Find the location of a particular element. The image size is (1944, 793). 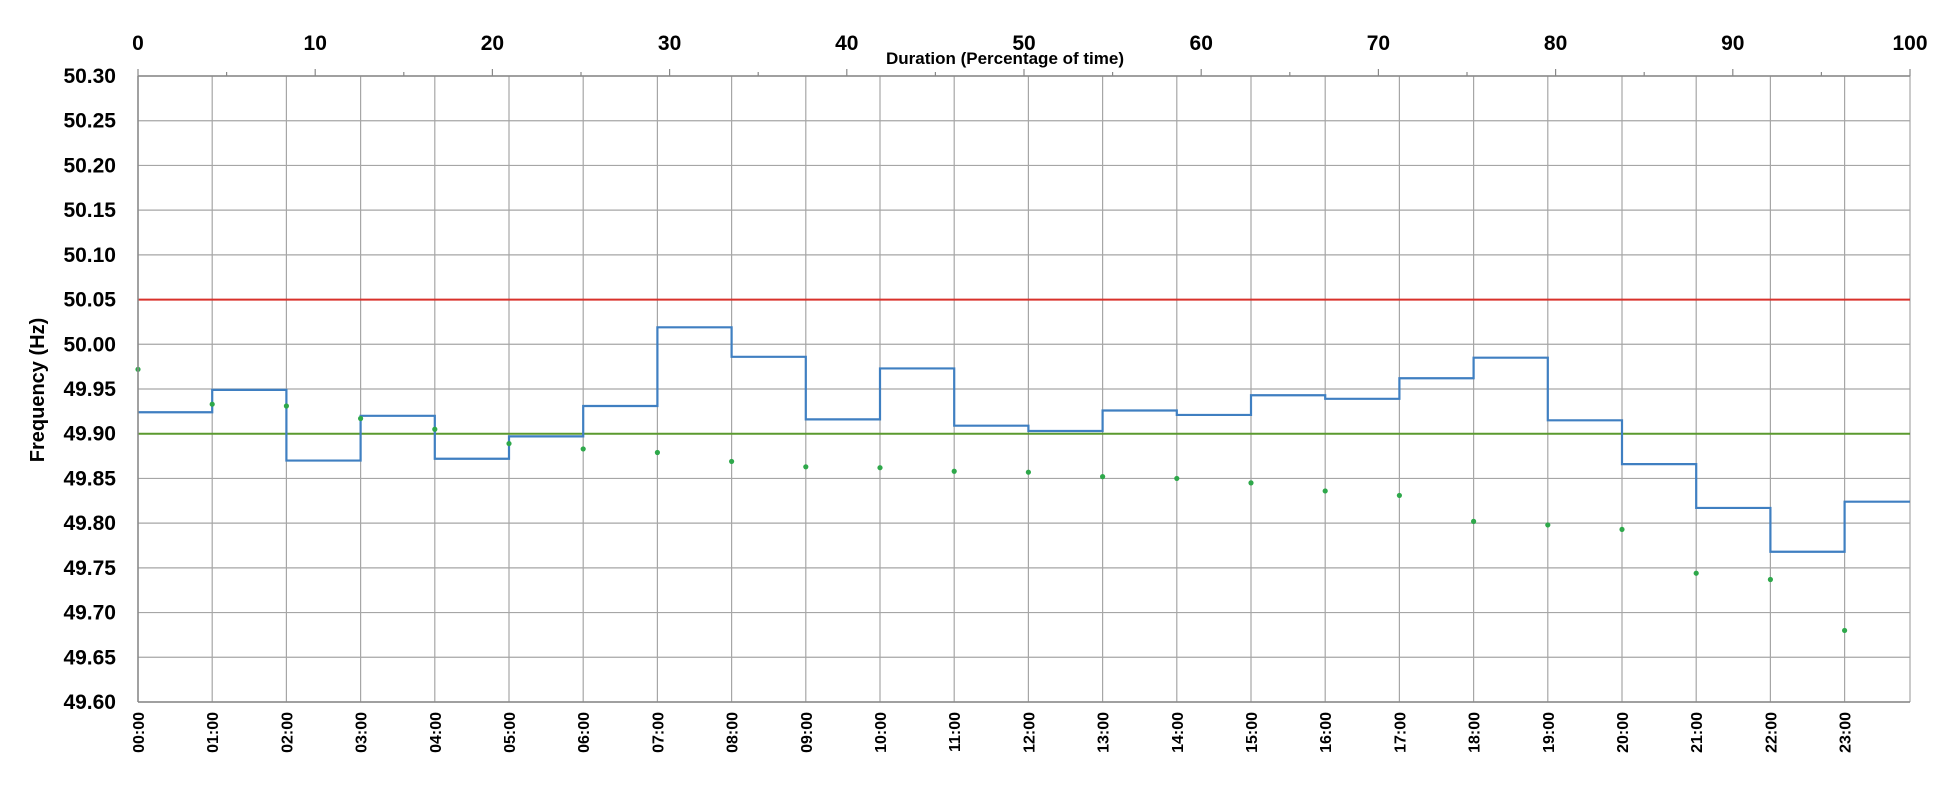

top-tick-label: 90 is located at coordinates (1732, 43).